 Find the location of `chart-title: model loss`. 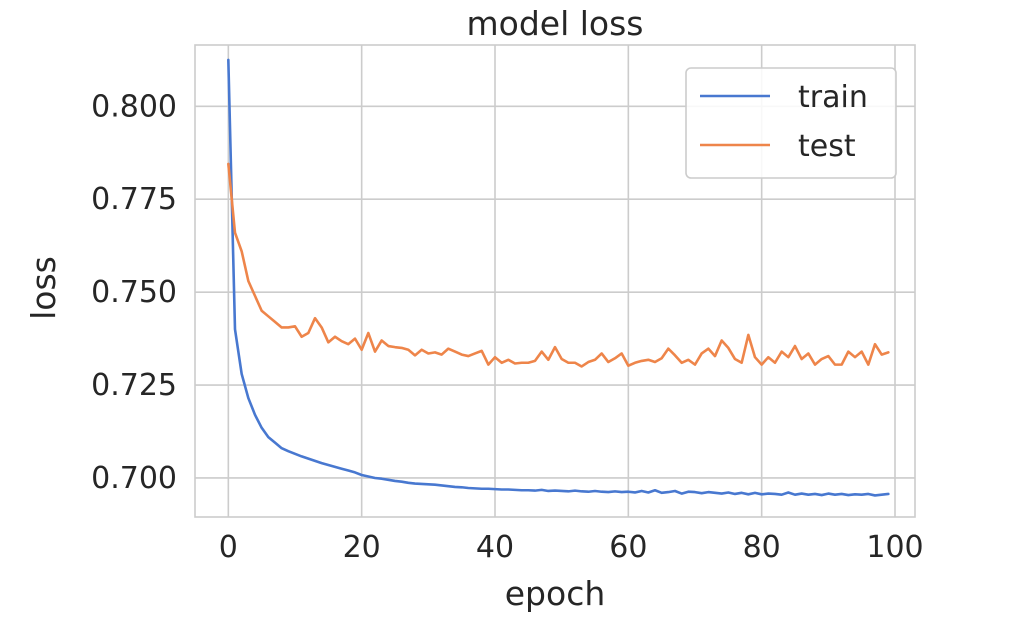

chart-title: model loss is located at coordinates (555, 23).